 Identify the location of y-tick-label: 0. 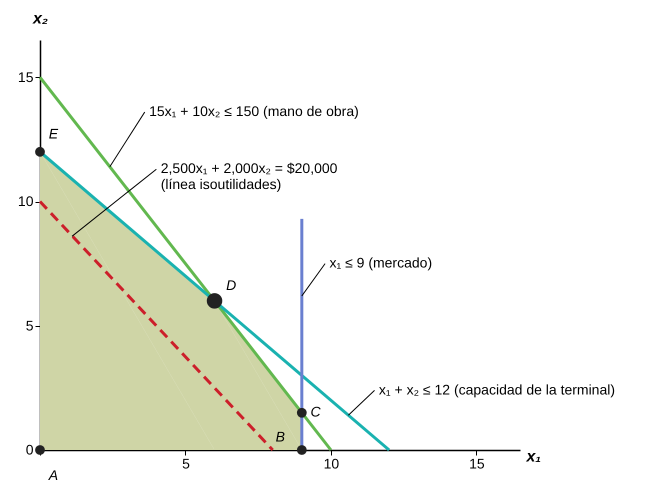
(30, 450).